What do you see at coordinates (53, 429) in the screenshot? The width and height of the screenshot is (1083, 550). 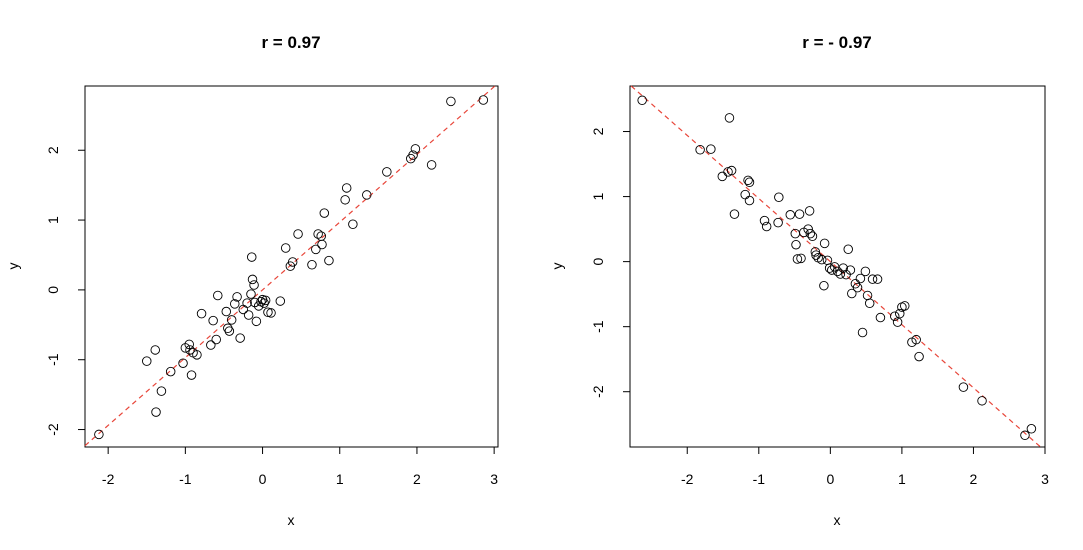 I see `y-tick-label: -2` at bounding box center [53, 429].